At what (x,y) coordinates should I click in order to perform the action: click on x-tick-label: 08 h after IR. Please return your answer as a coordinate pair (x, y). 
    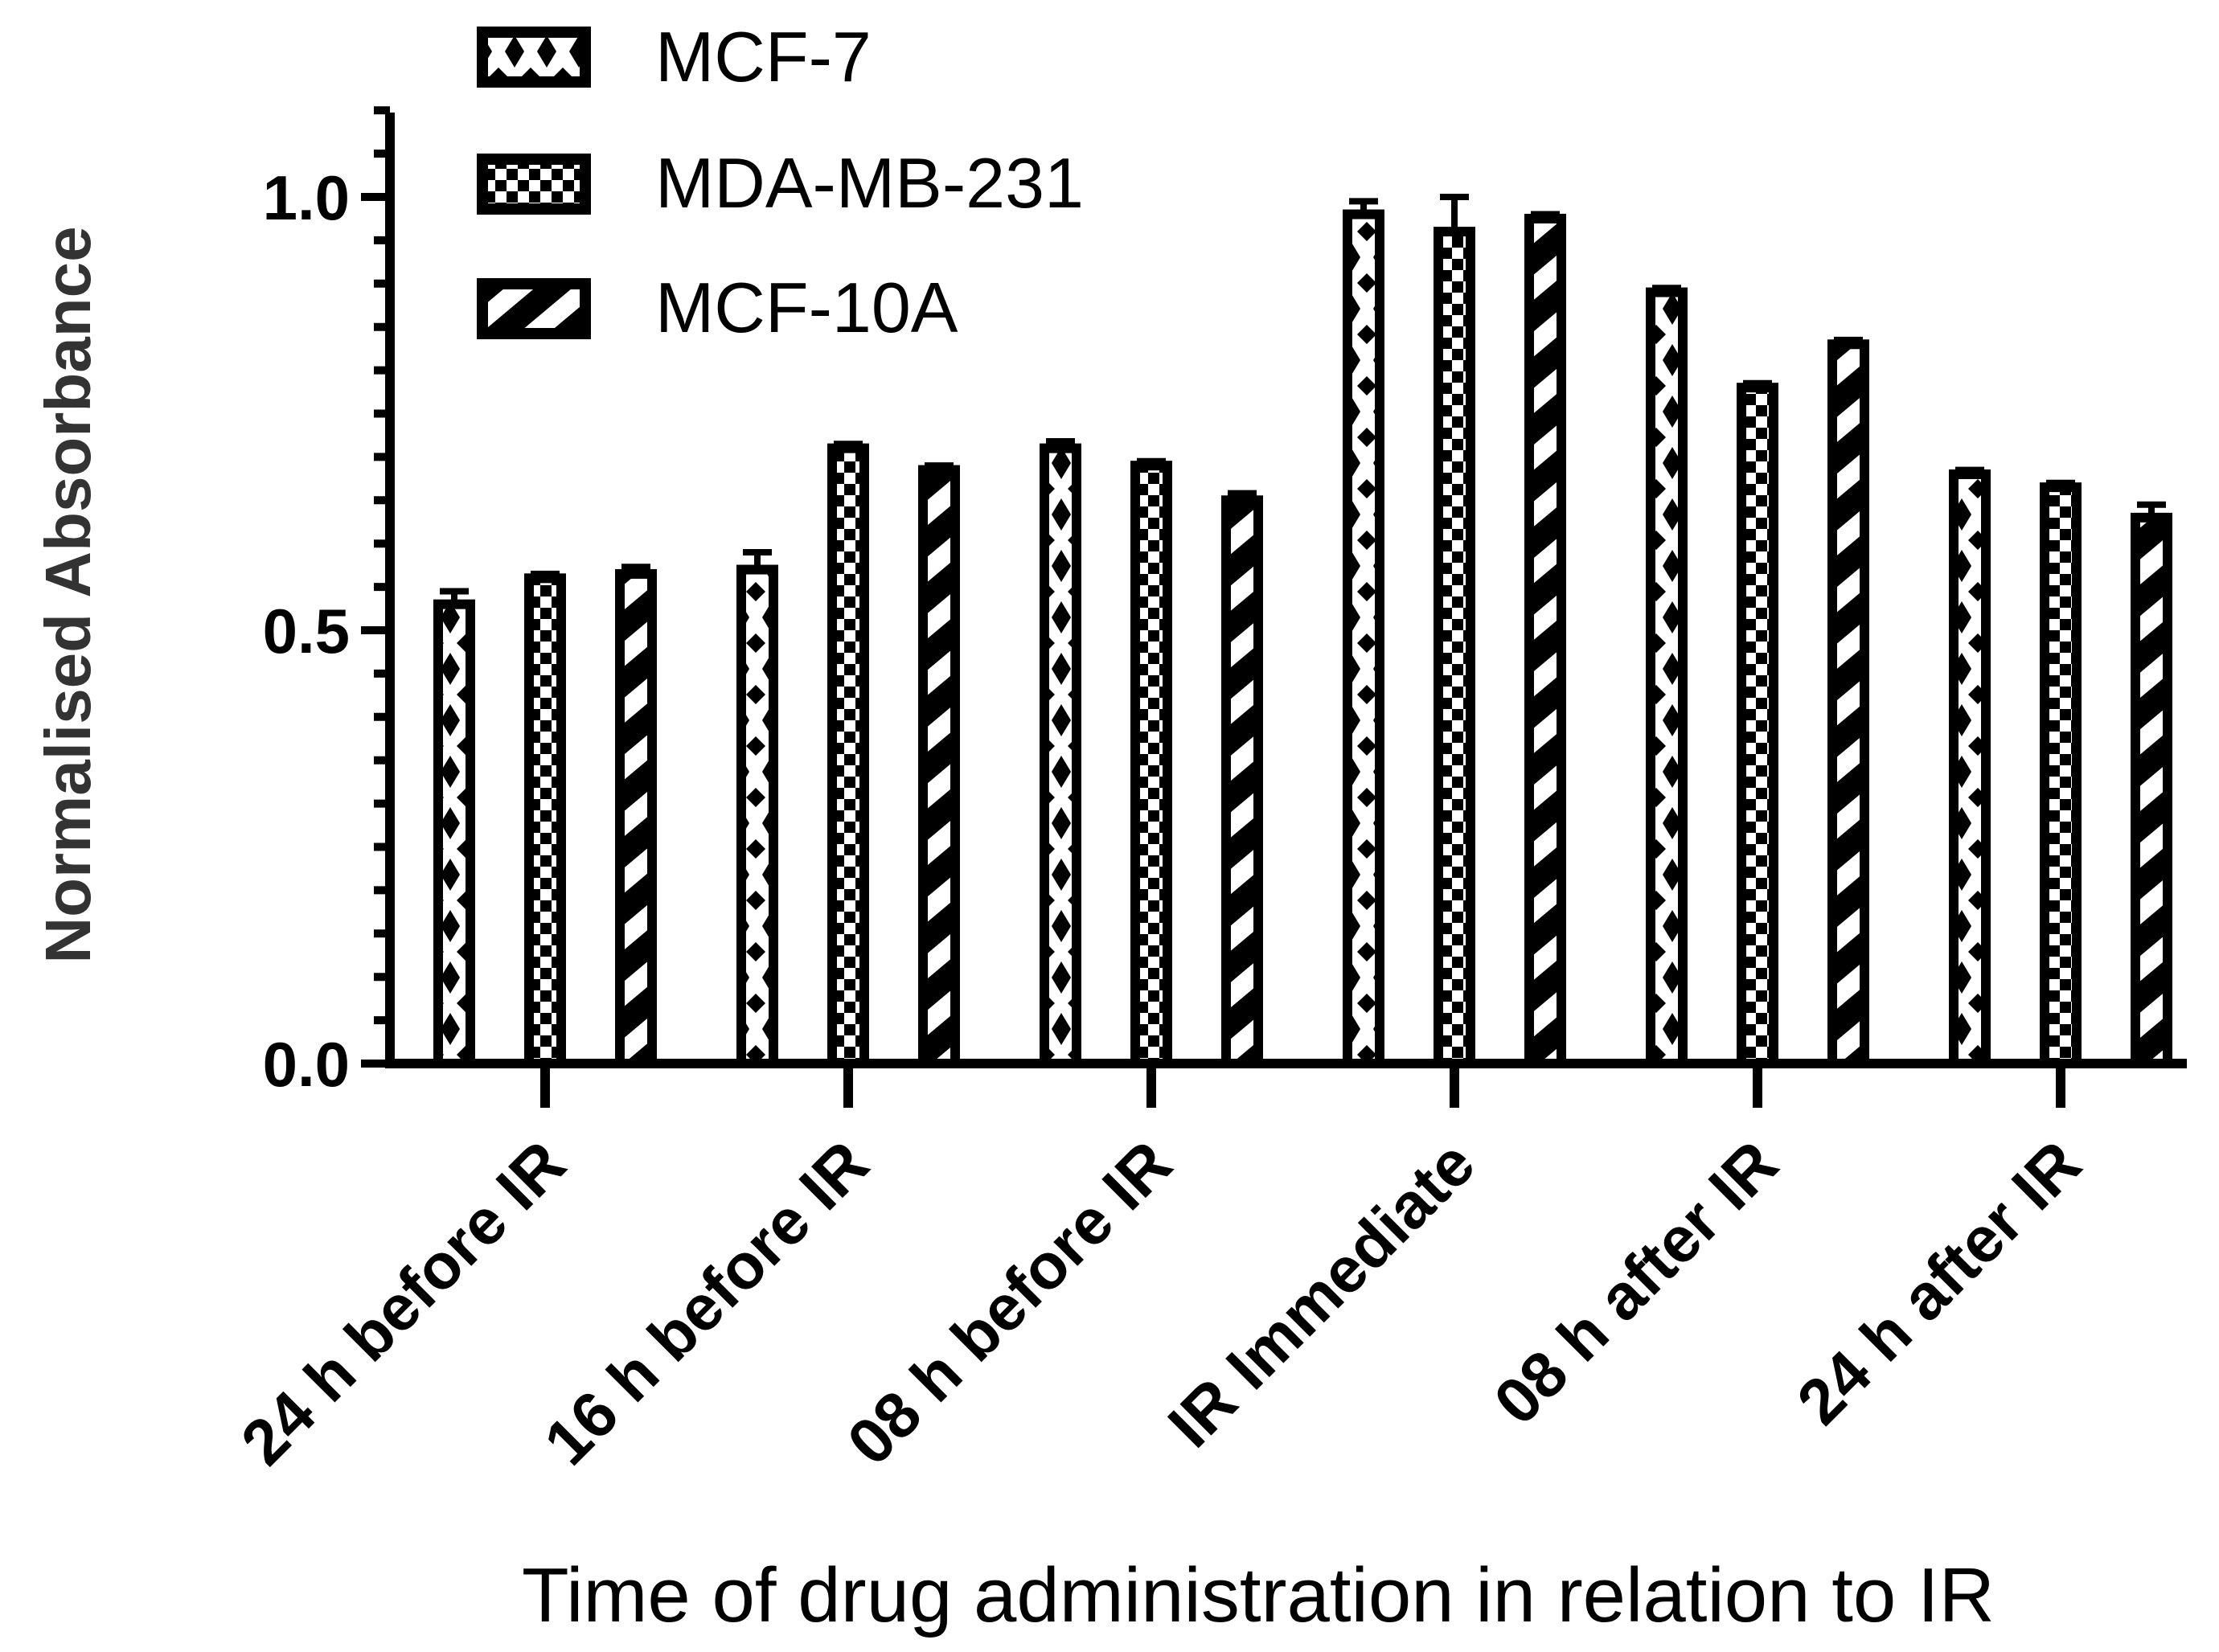
    Looking at the image, I should click on (1635, 1282).